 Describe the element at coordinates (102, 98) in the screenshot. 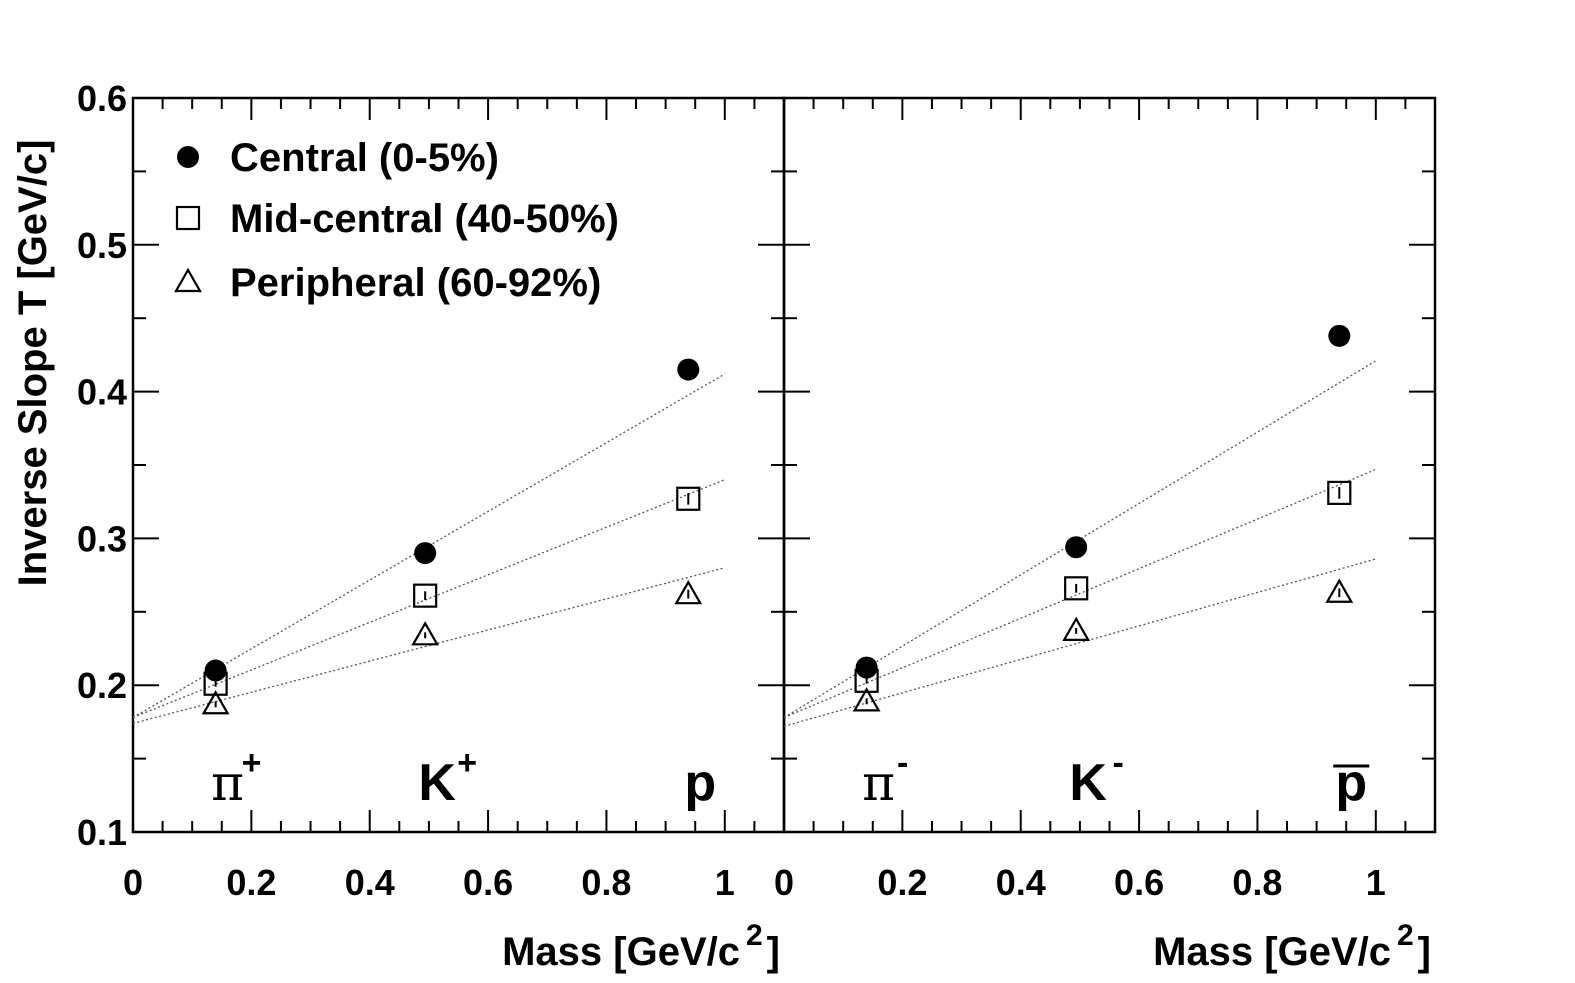

I see `y-tick-label: 0.6` at that location.